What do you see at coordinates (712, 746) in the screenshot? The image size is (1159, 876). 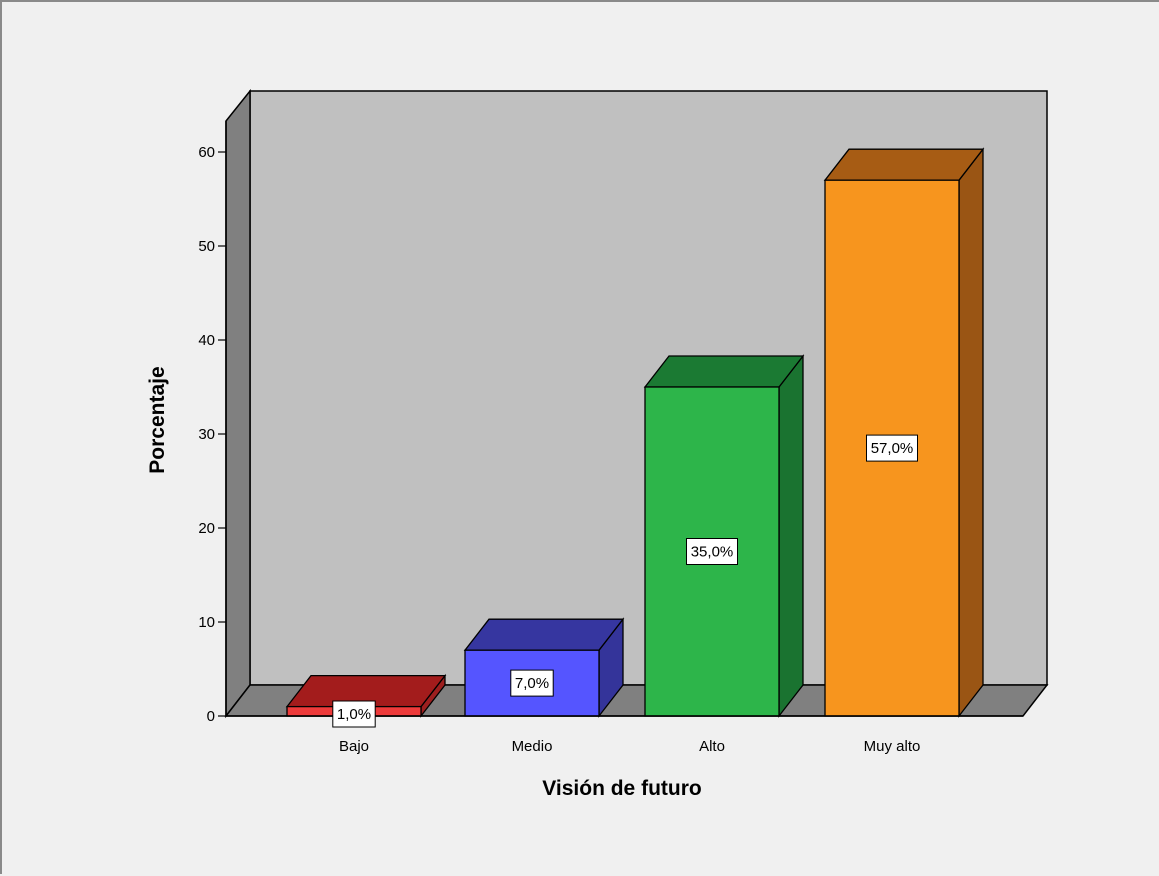 I see `x-tick-label: Alto` at bounding box center [712, 746].